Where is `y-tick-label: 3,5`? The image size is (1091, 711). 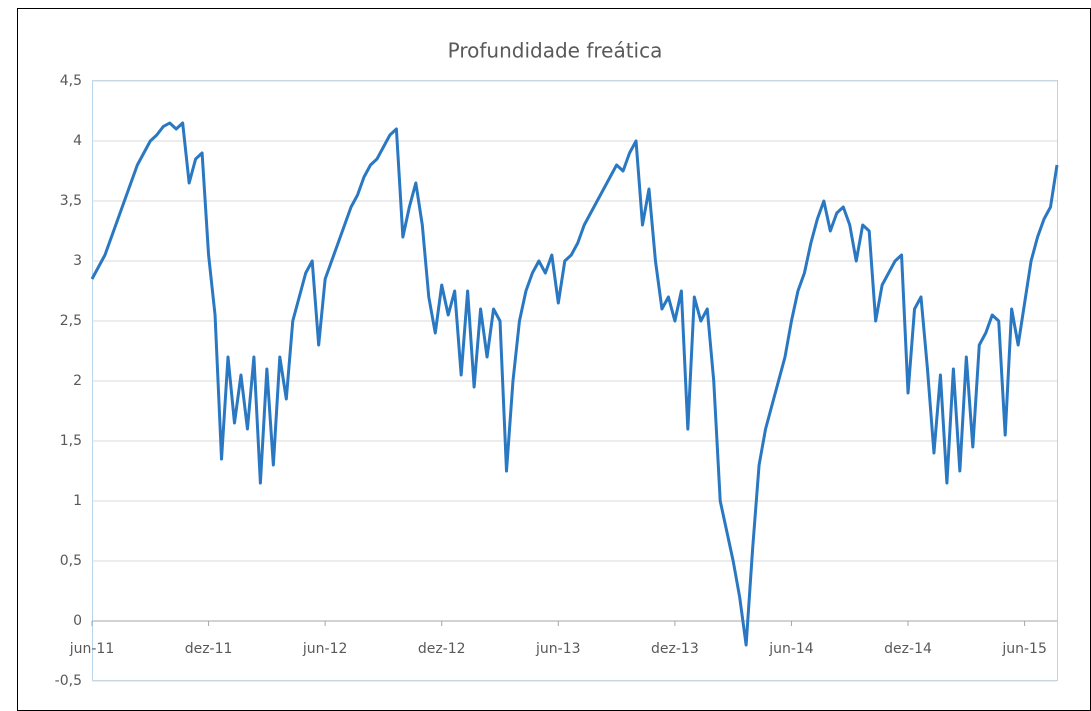
y-tick-label: 3,5 is located at coordinates (71, 201).